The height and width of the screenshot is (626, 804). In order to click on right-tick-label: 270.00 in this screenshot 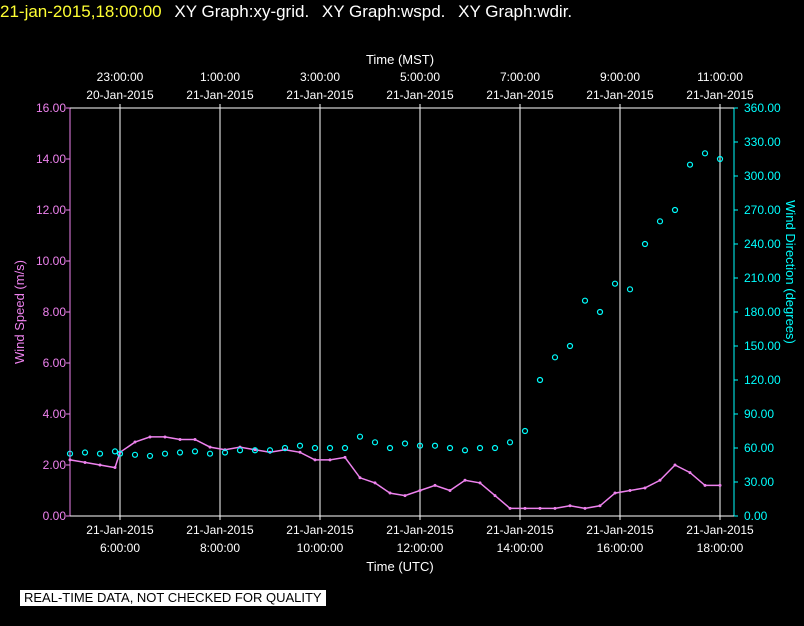, I will do `click(762, 210)`.